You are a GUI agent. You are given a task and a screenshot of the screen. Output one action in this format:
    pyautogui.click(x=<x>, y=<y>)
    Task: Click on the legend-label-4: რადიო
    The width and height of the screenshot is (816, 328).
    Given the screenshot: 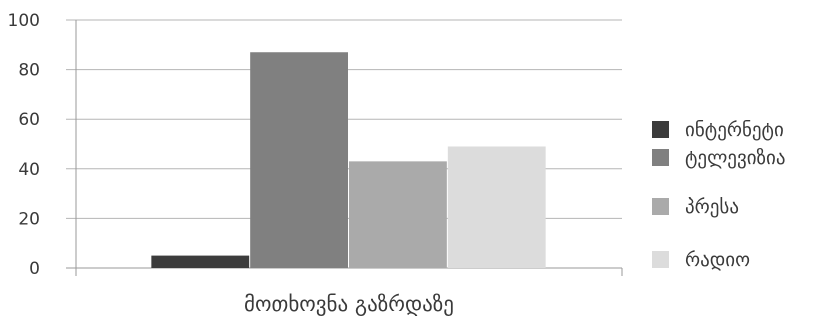 What is the action you would take?
    pyautogui.click(x=717, y=260)
    